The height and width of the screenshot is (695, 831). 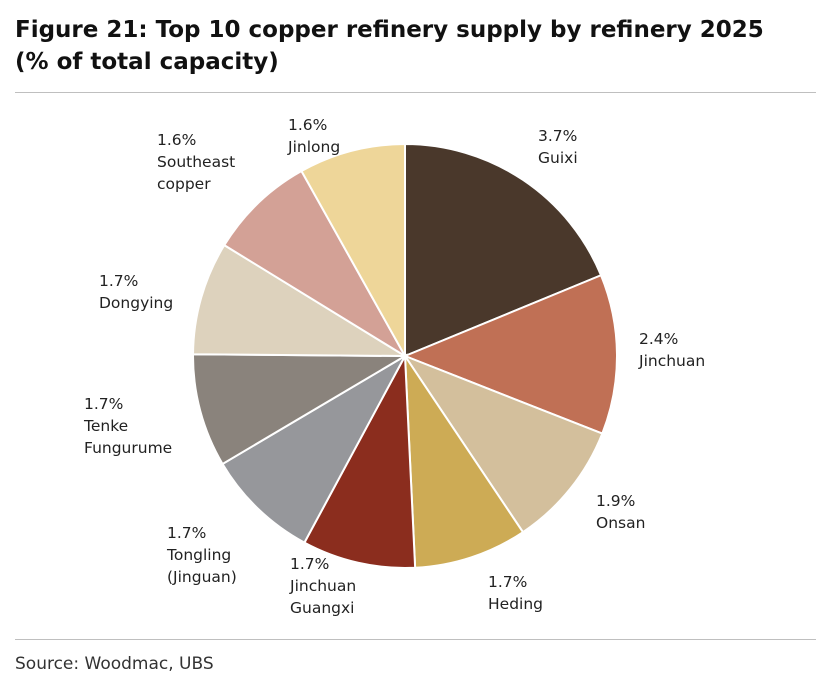 What do you see at coordinates (659, 339) in the screenshot?
I see `slice-value-label: 2.4%` at bounding box center [659, 339].